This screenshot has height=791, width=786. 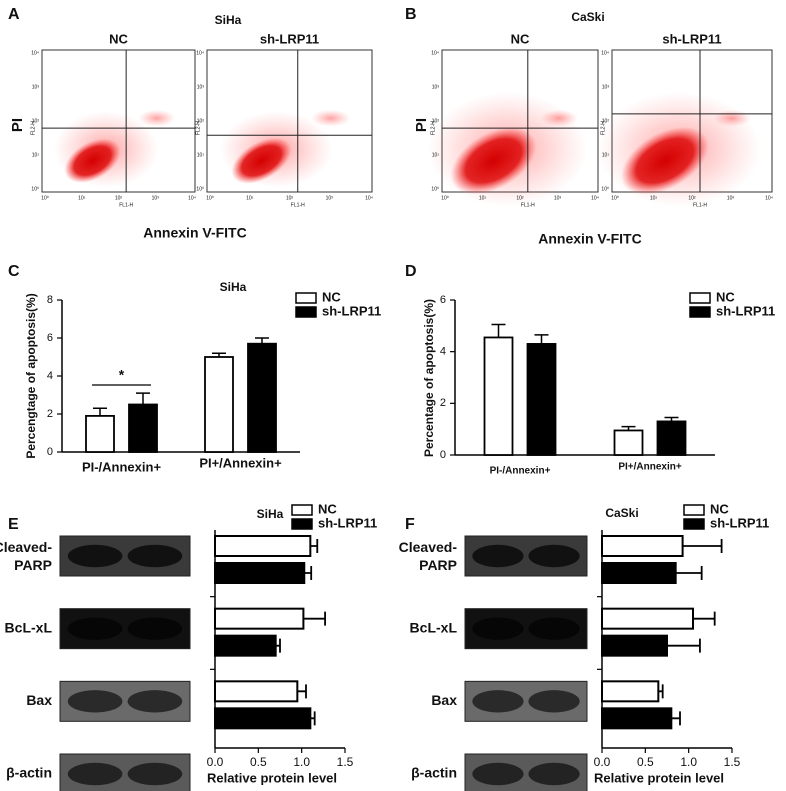 I want to click on panel-label: C, so click(x=14, y=271).